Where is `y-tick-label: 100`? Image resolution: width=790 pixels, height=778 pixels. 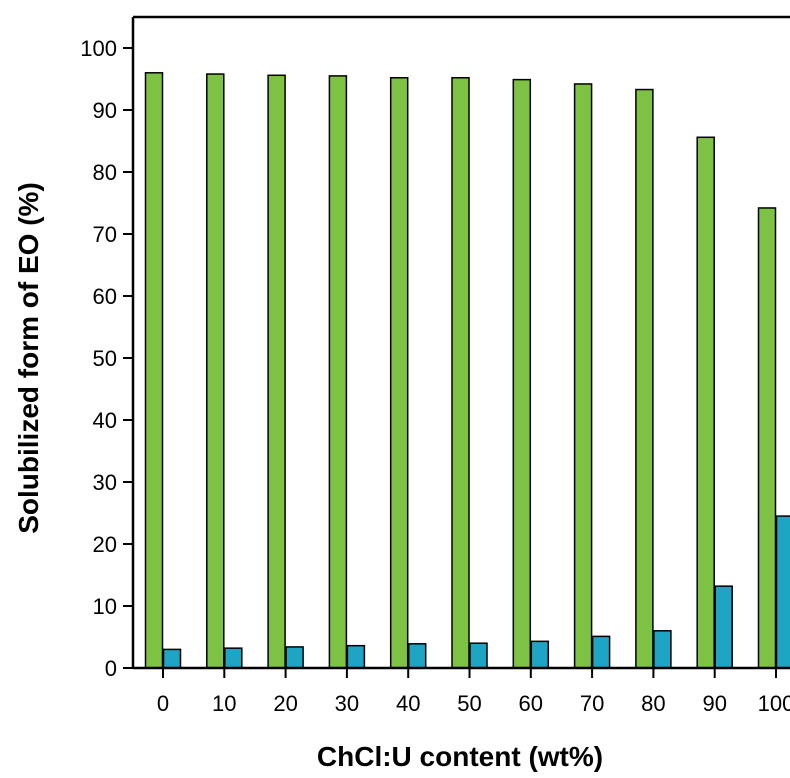
y-tick-label: 100 is located at coordinates (98, 48).